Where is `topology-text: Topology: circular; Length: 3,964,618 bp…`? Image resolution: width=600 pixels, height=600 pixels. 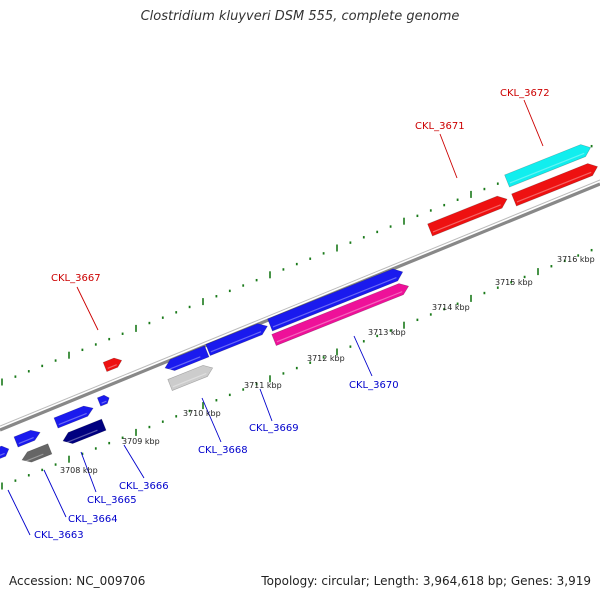 topology-text: Topology: circular; Length: 3,964,618 bp… is located at coordinates (426, 581).